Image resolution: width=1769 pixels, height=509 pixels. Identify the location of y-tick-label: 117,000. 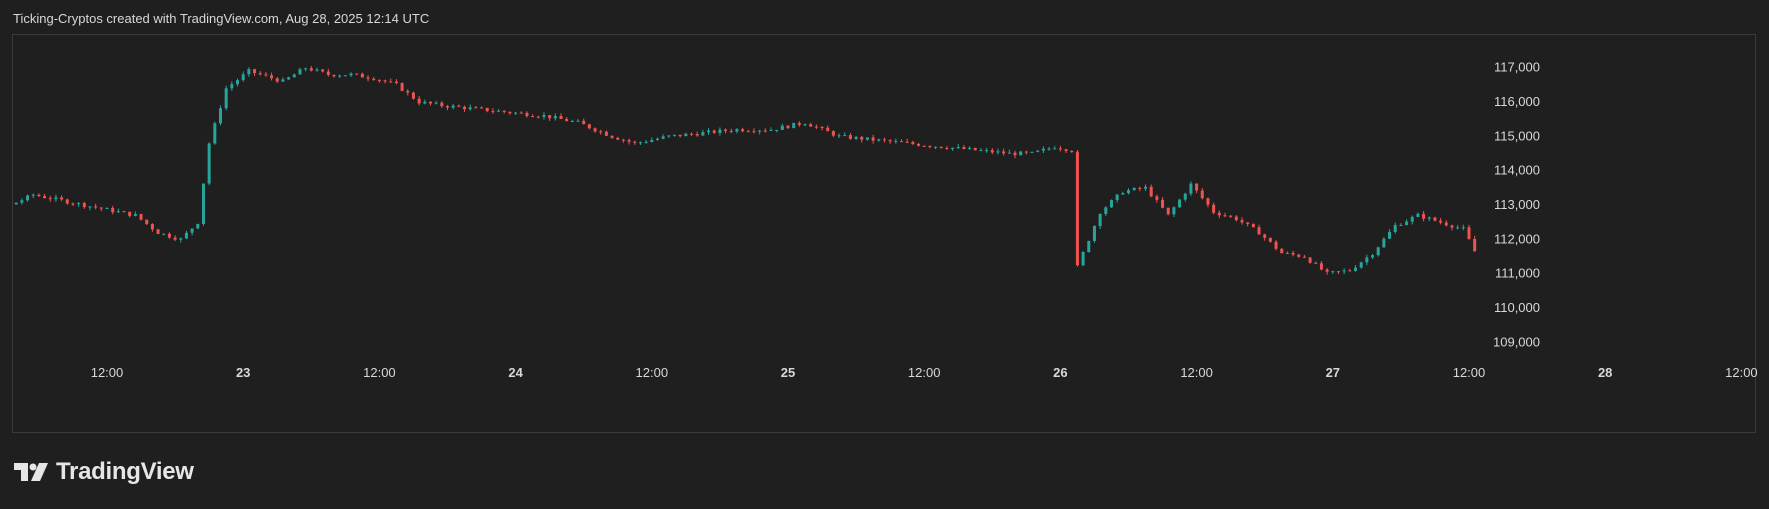
(1517, 67).